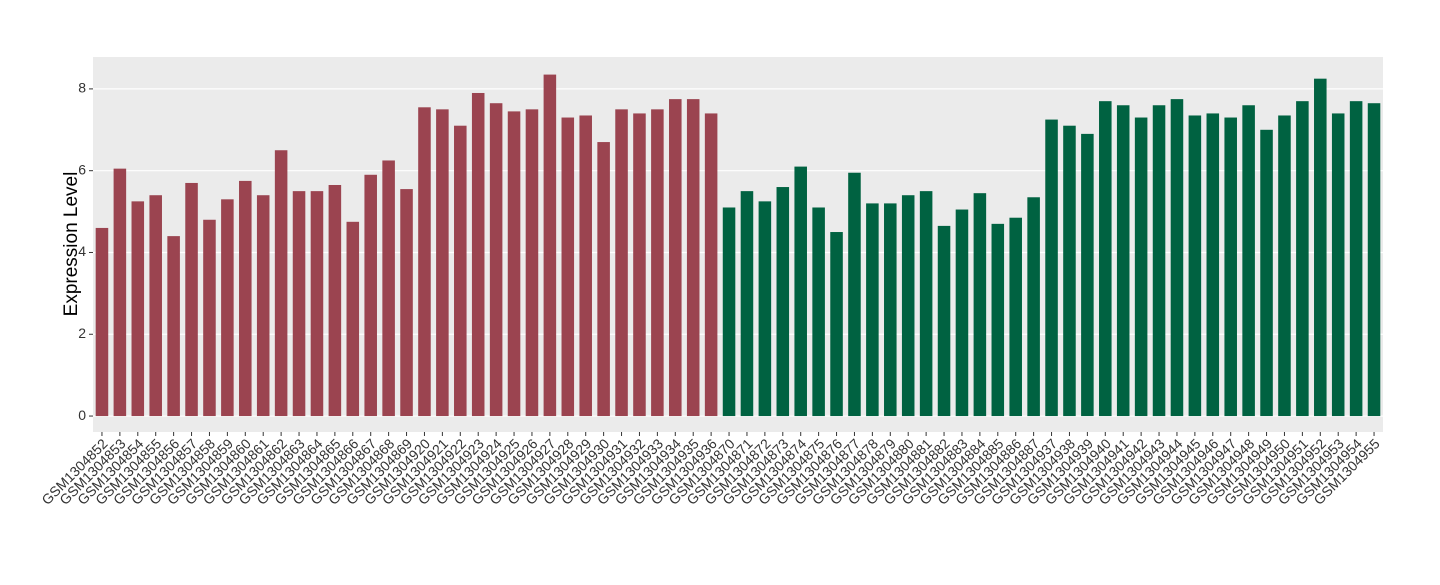 Image resolution: width=1440 pixels, height=585 pixels. What do you see at coordinates (82, 415) in the screenshot?
I see `y-tick-label: 0` at bounding box center [82, 415].